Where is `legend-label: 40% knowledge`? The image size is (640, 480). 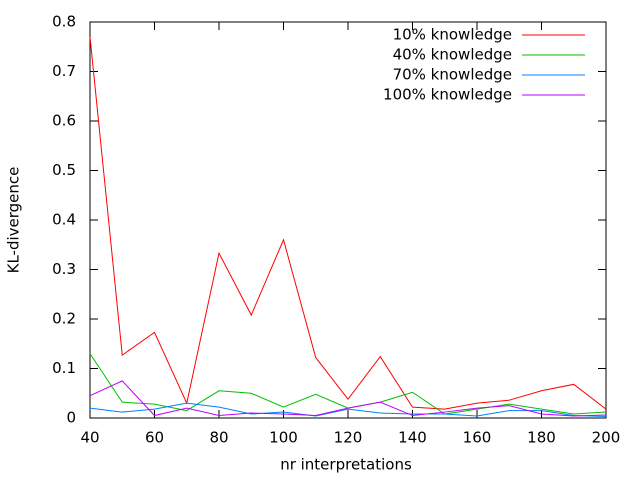 legend-label: 40% knowledge is located at coordinates (452, 55).